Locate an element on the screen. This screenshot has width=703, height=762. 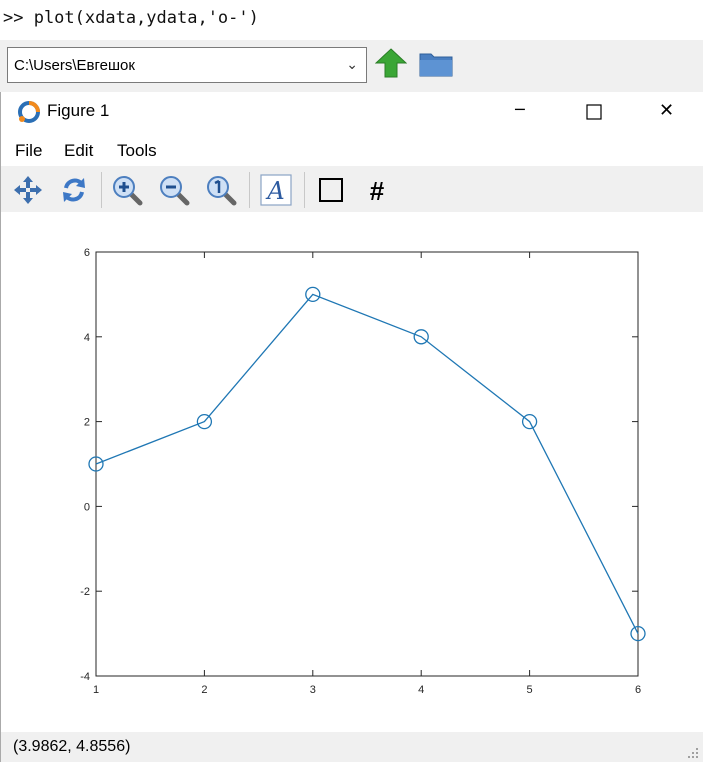
chevron-down-icon: ⌄ is located at coordinates (352, 64).